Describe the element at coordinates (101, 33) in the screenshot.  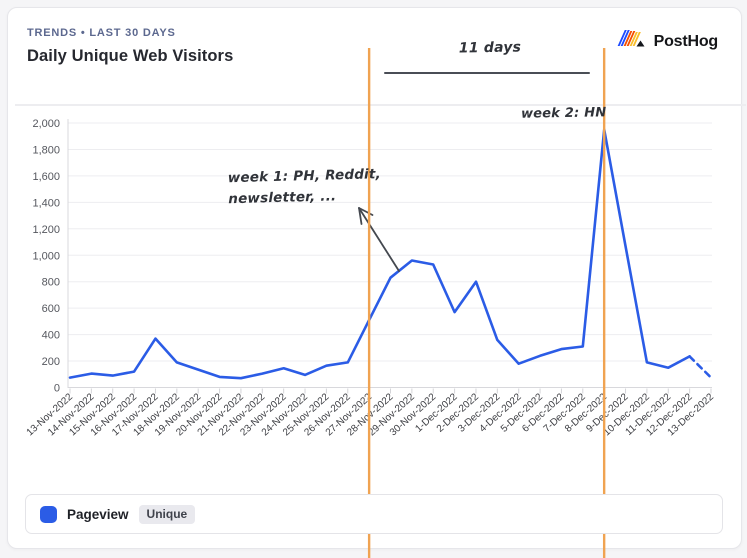
I see `insight-breadcrumb: TRENDS • LAST 30 DAYS` at that location.